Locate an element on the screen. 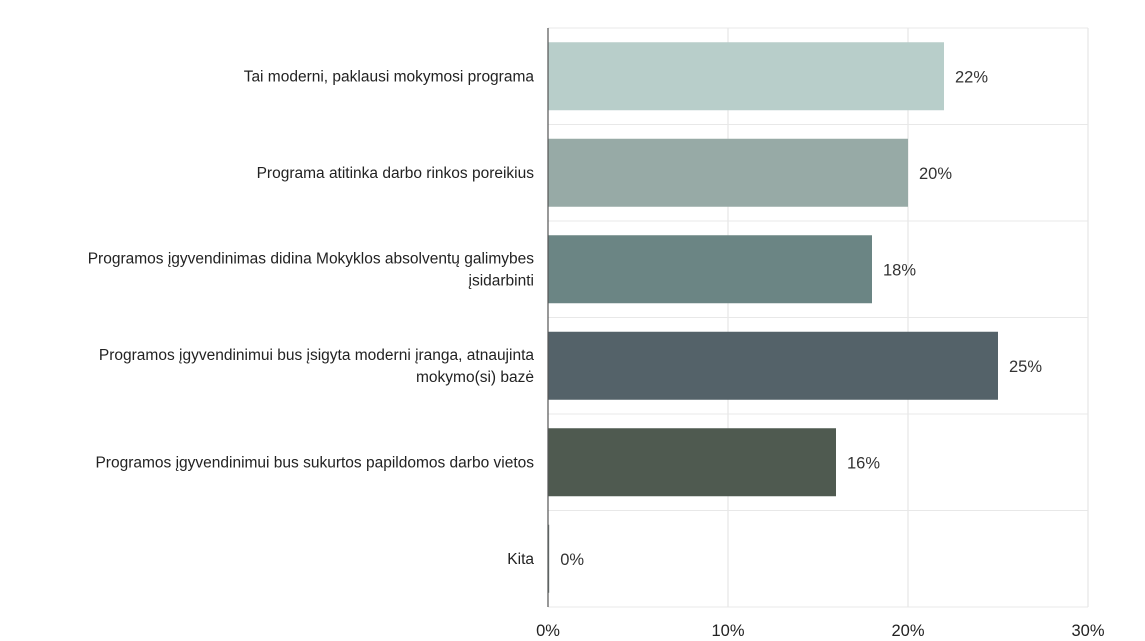 The image size is (1145, 641). x-tick-label: 10% is located at coordinates (727, 631).